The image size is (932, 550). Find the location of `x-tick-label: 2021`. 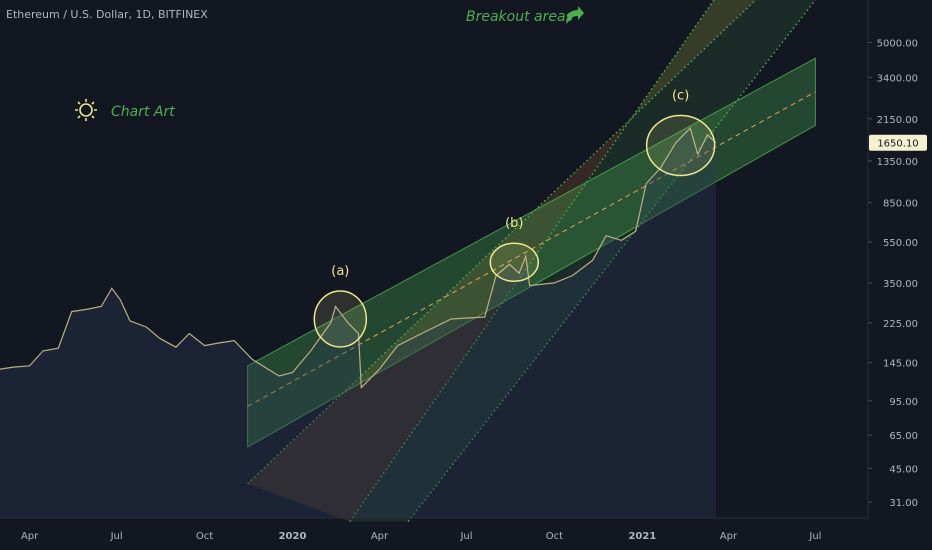

x-tick-label: 2021 is located at coordinates (642, 536).